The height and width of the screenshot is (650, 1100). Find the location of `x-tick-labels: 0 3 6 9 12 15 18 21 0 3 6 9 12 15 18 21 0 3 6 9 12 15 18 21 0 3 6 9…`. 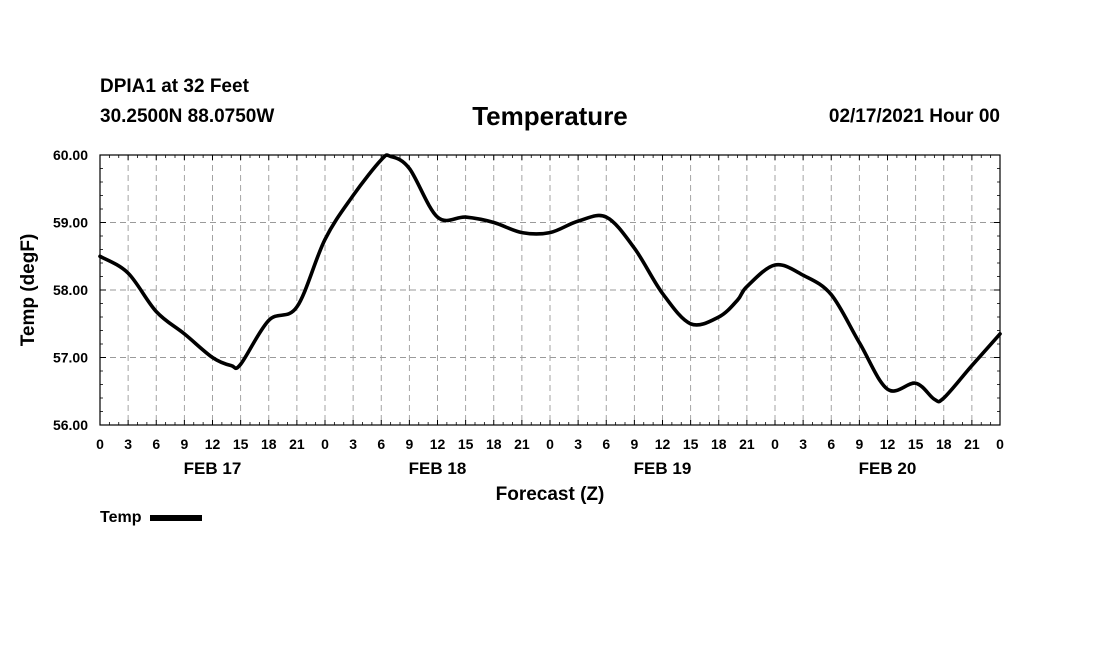

x-tick-labels: 0 3 6 9 12 15 18 21 0 3 6 9 12 15 18 21 0 3 6 9 12 15 18 21 0 3 6 9… is located at coordinates (550, 444).